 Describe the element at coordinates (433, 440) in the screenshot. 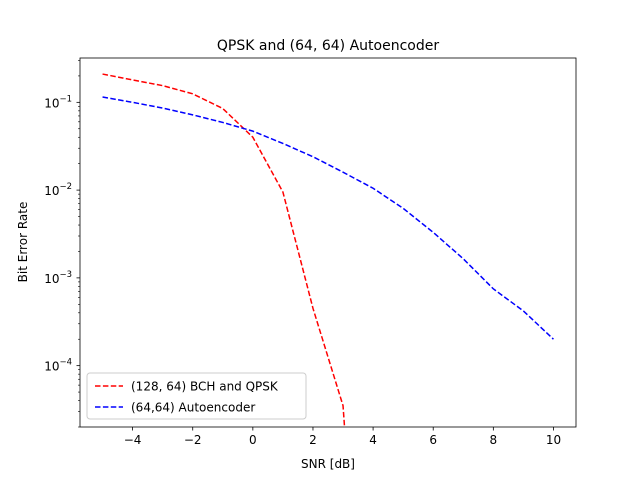

I see `x-tick-label: 6` at that location.